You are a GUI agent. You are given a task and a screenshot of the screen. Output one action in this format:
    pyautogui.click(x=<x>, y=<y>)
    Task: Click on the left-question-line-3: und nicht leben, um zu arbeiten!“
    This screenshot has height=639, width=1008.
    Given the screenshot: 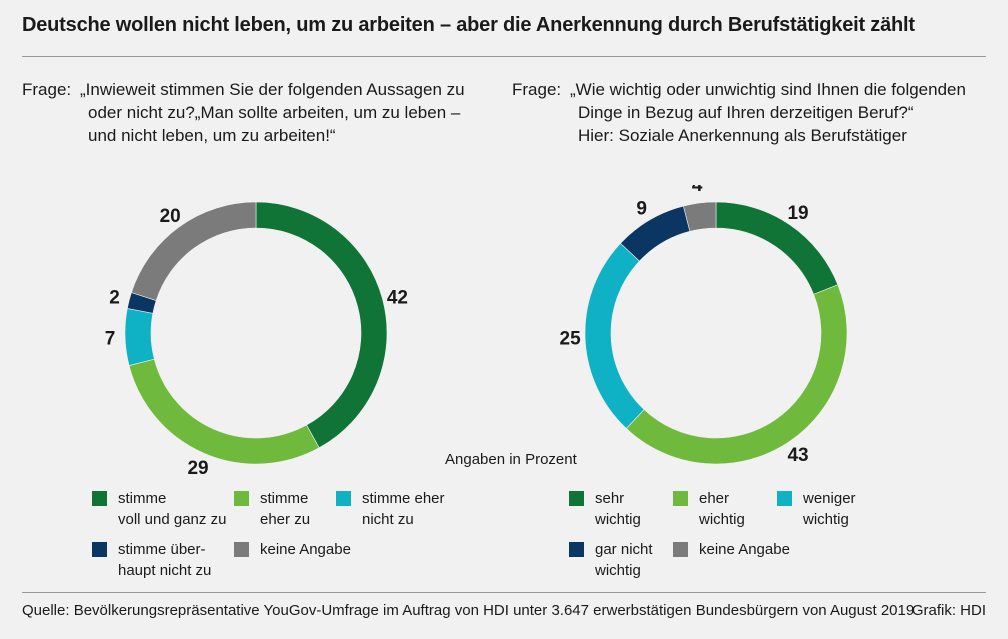 What is the action you would take?
    pyautogui.click(x=212, y=135)
    